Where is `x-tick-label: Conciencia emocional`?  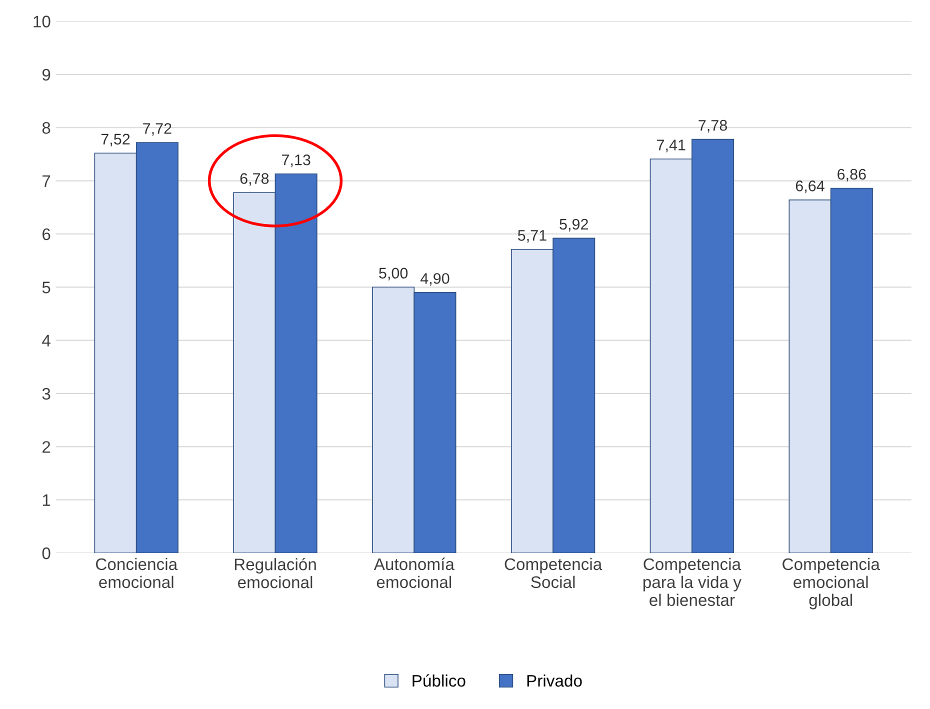
x-tick-label: Conciencia emocional is located at coordinates (137, 573).